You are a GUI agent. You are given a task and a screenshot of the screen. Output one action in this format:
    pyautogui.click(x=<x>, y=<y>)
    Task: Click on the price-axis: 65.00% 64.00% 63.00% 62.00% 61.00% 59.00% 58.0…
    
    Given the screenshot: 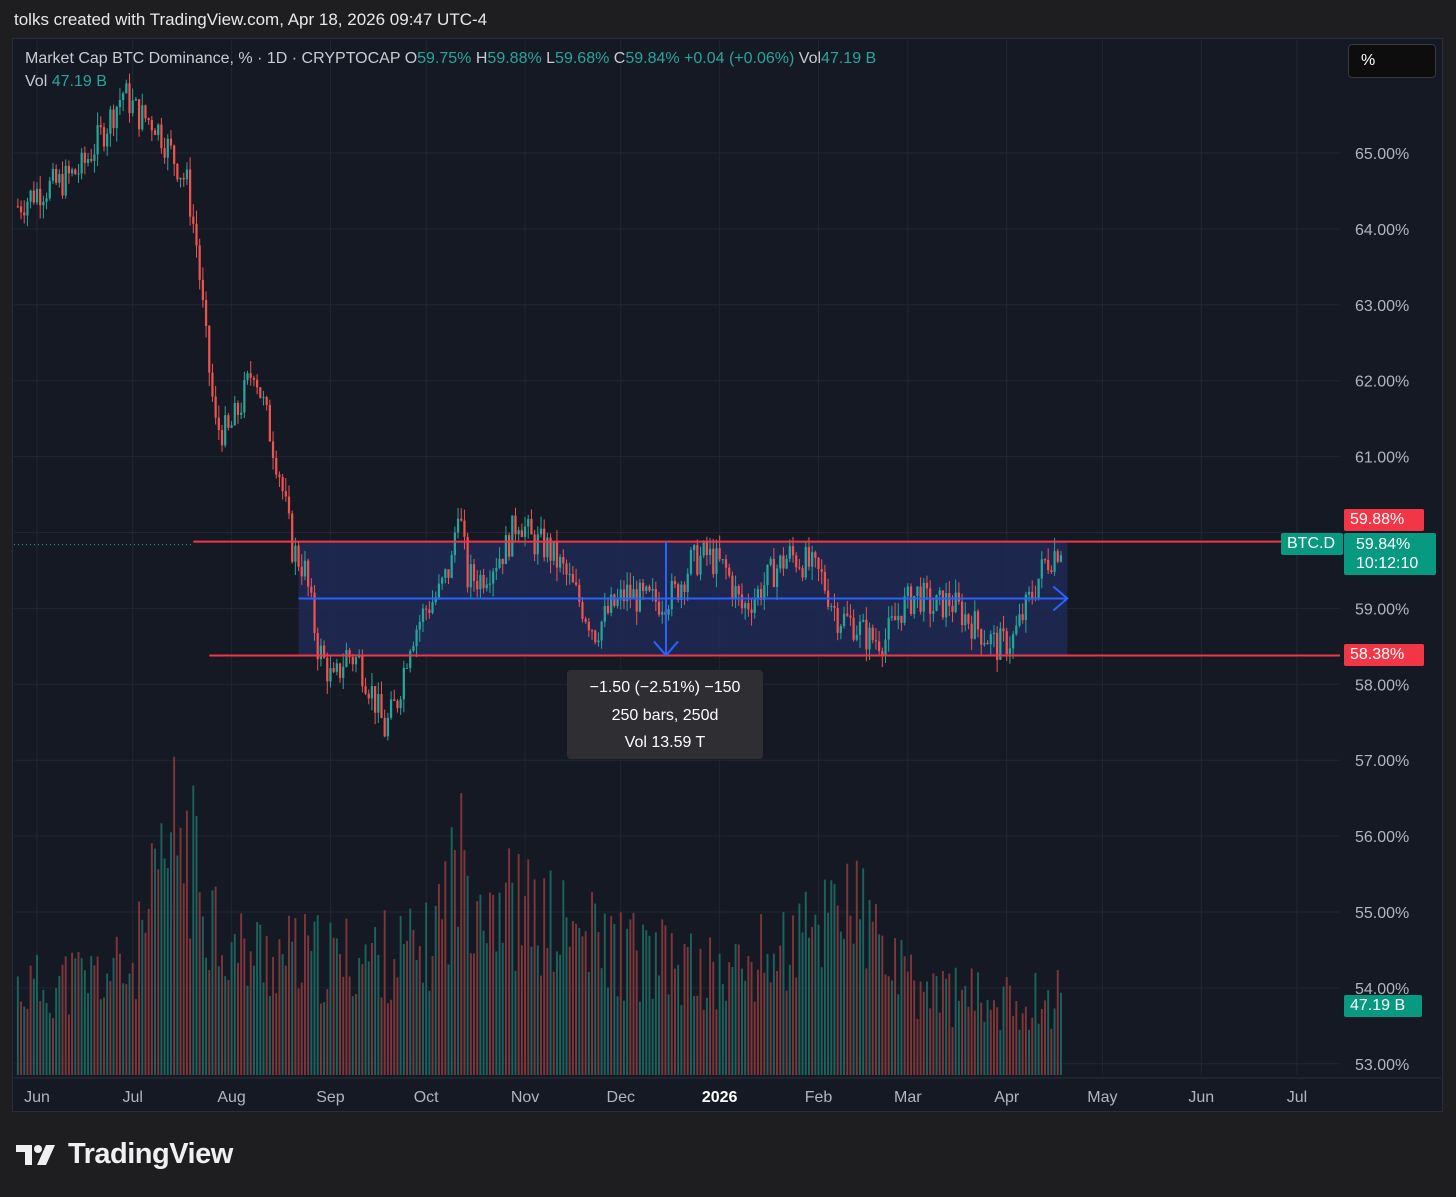 What is the action you would take?
    pyautogui.click(x=1382, y=610)
    